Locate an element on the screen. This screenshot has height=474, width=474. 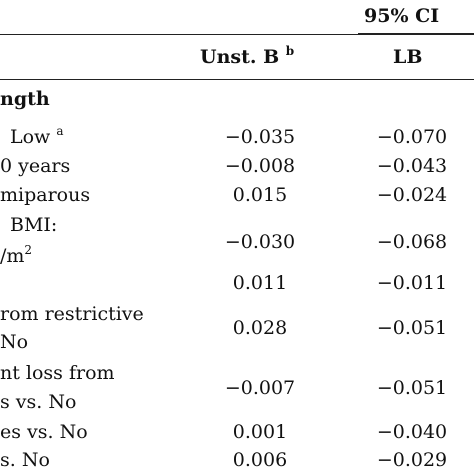
row-label: 0 years is located at coordinates (35, 166).